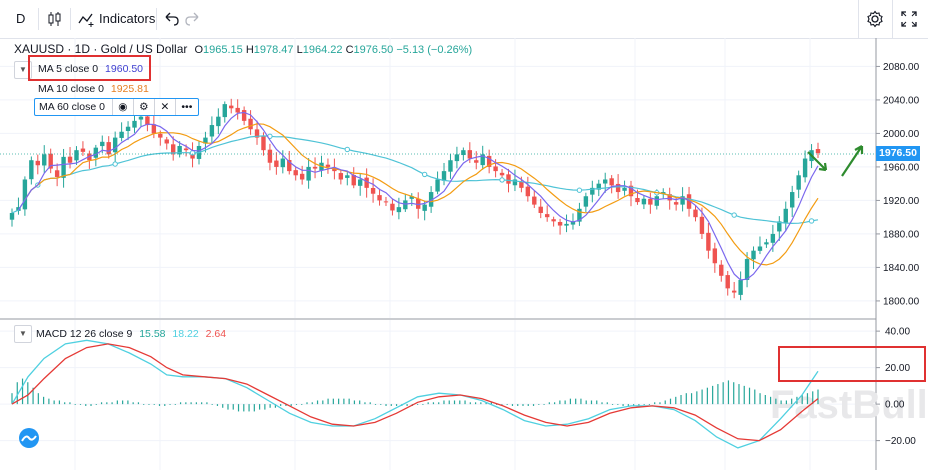 The height and width of the screenshot is (470, 928). I want to click on macd-histogram, so click(415, 395).